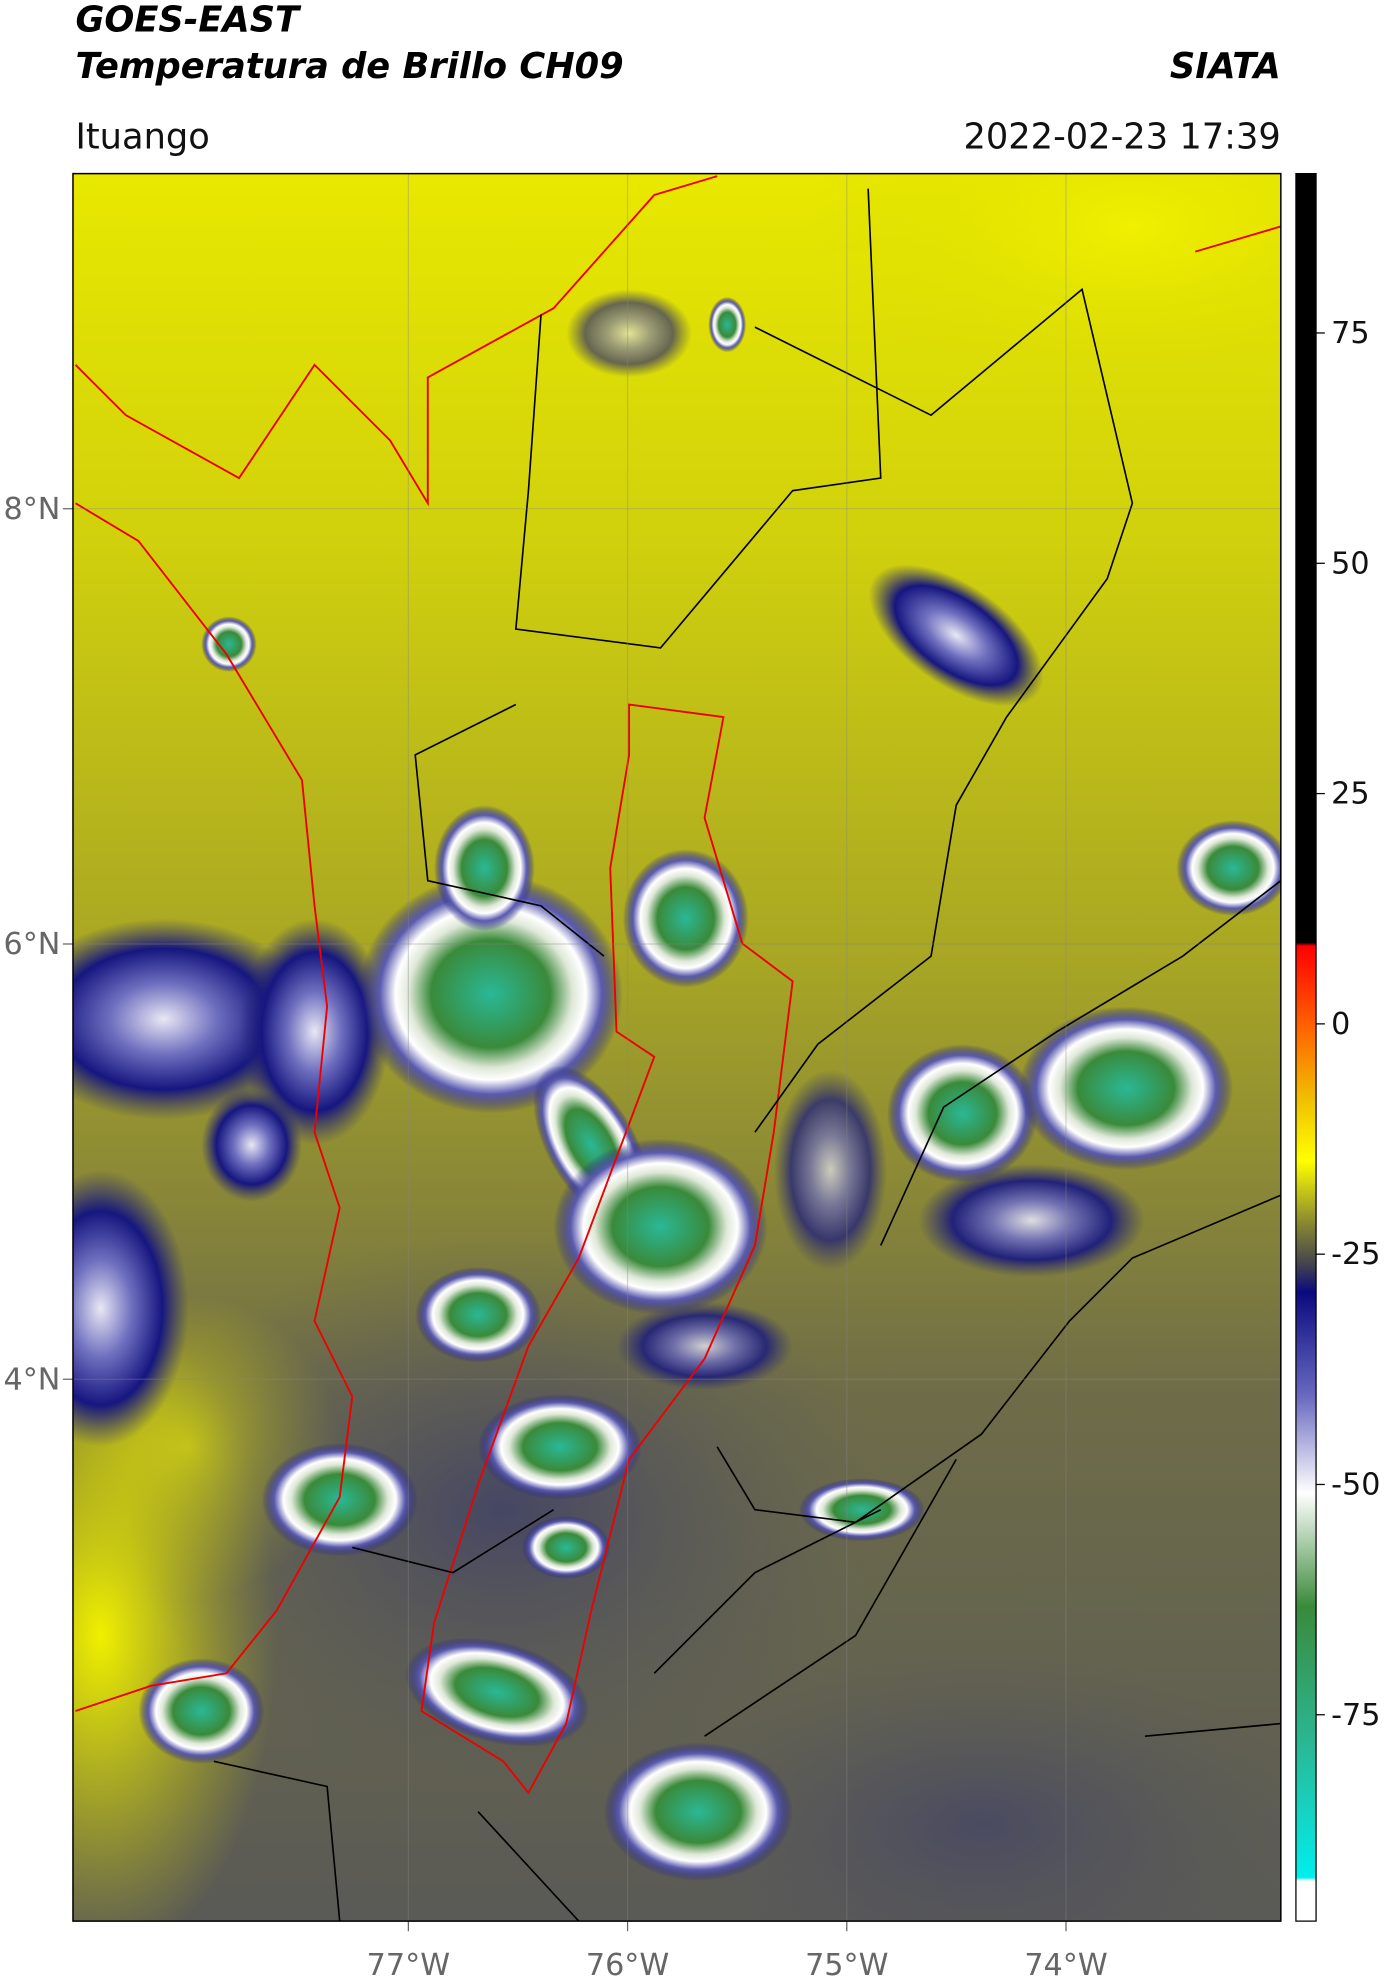  Describe the element at coordinates (1350, 563) in the screenshot. I see `colorbar-tick-label: 50` at that location.